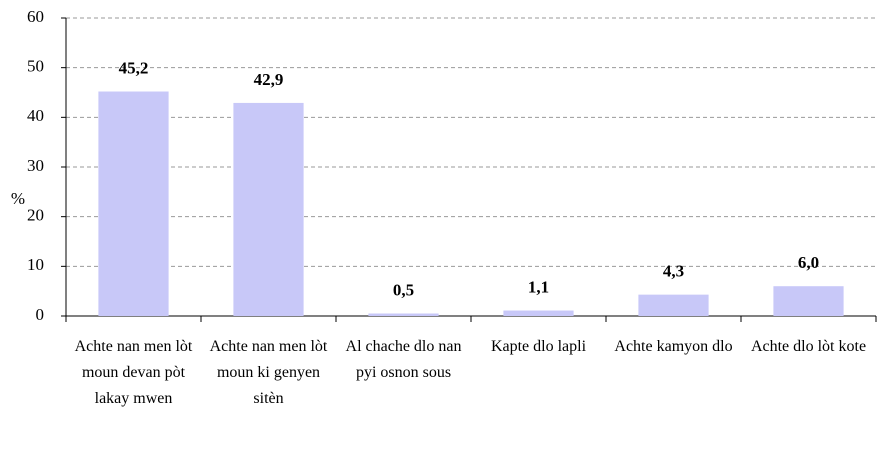 The width and height of the screenshot is (877, 476). Describe the element at coordinates (35, 16) in the screenshot. I see `y-tick-label: 60` at that location.